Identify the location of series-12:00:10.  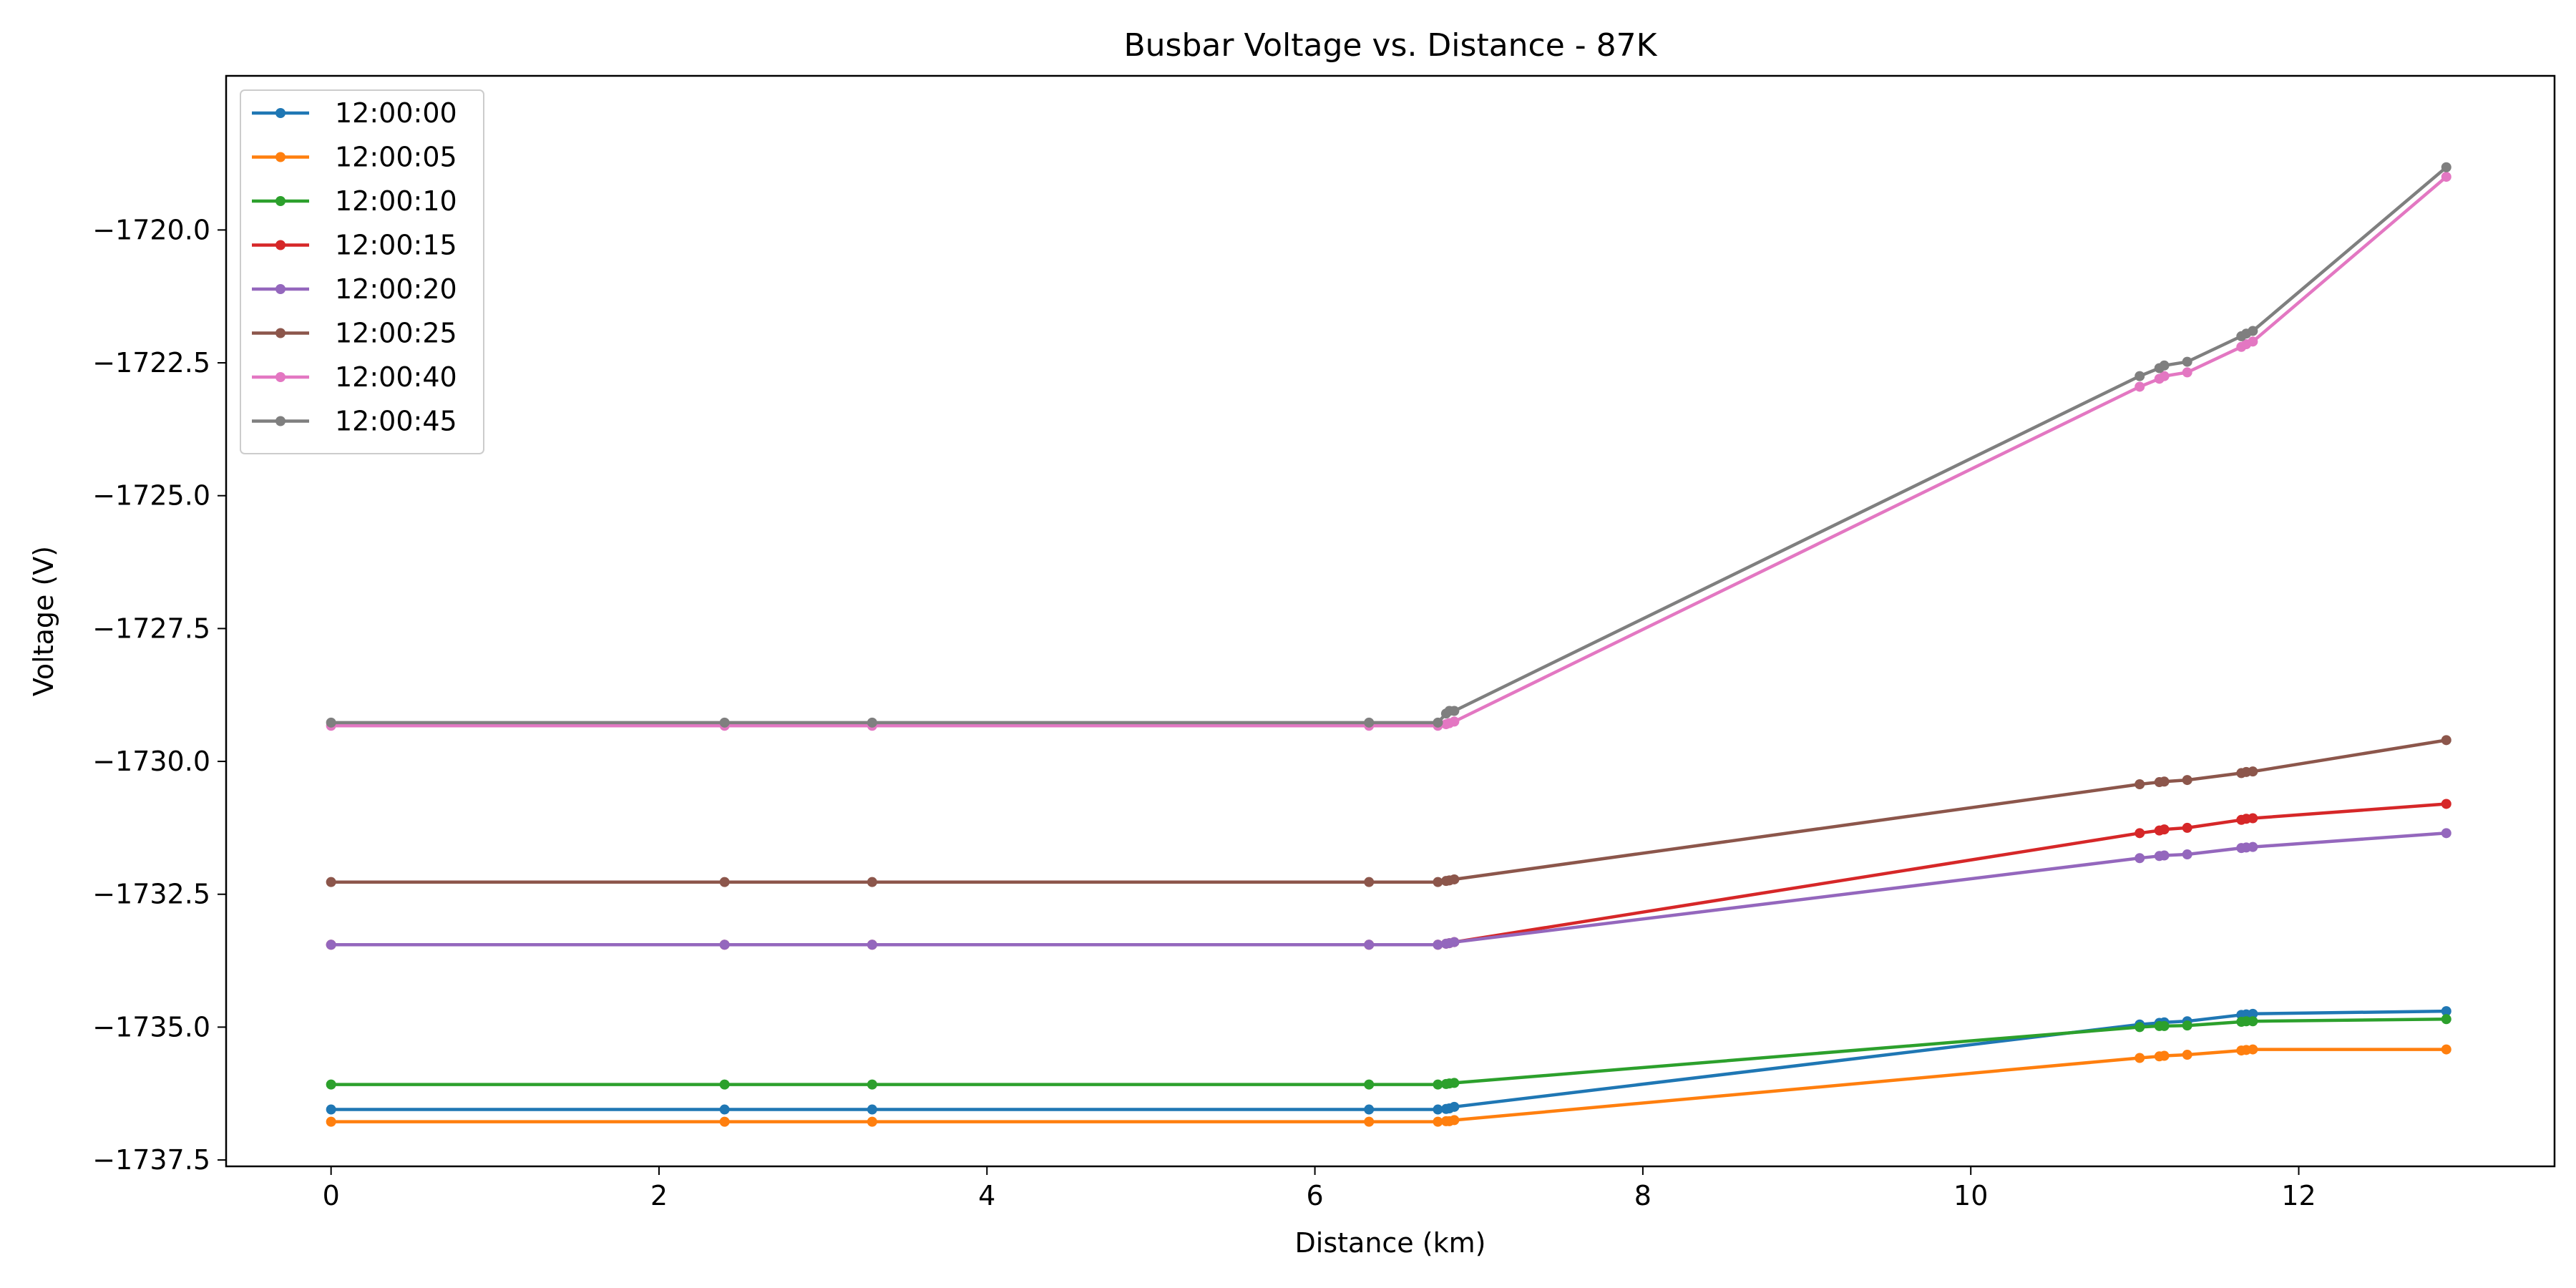
(1388, 1052).